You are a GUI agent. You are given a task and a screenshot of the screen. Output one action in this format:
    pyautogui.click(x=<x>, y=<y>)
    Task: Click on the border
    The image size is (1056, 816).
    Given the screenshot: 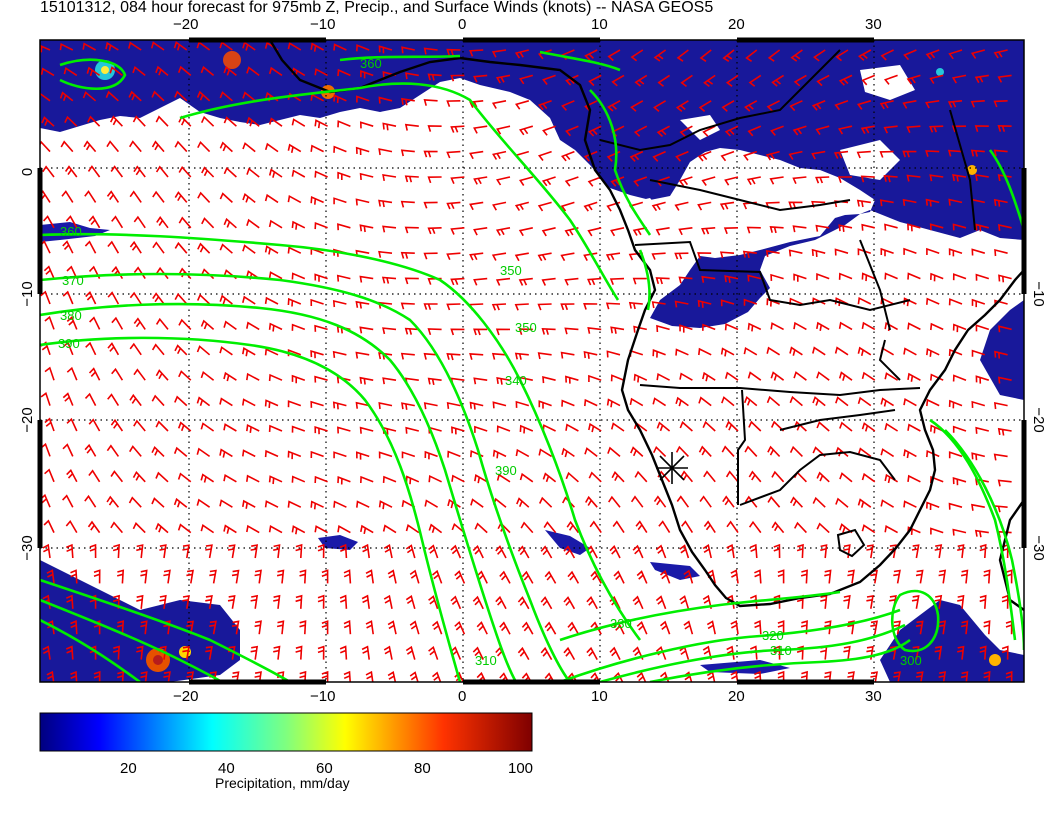 What is the action you would take?
    pyautogui.click(x=817, y=478)
    